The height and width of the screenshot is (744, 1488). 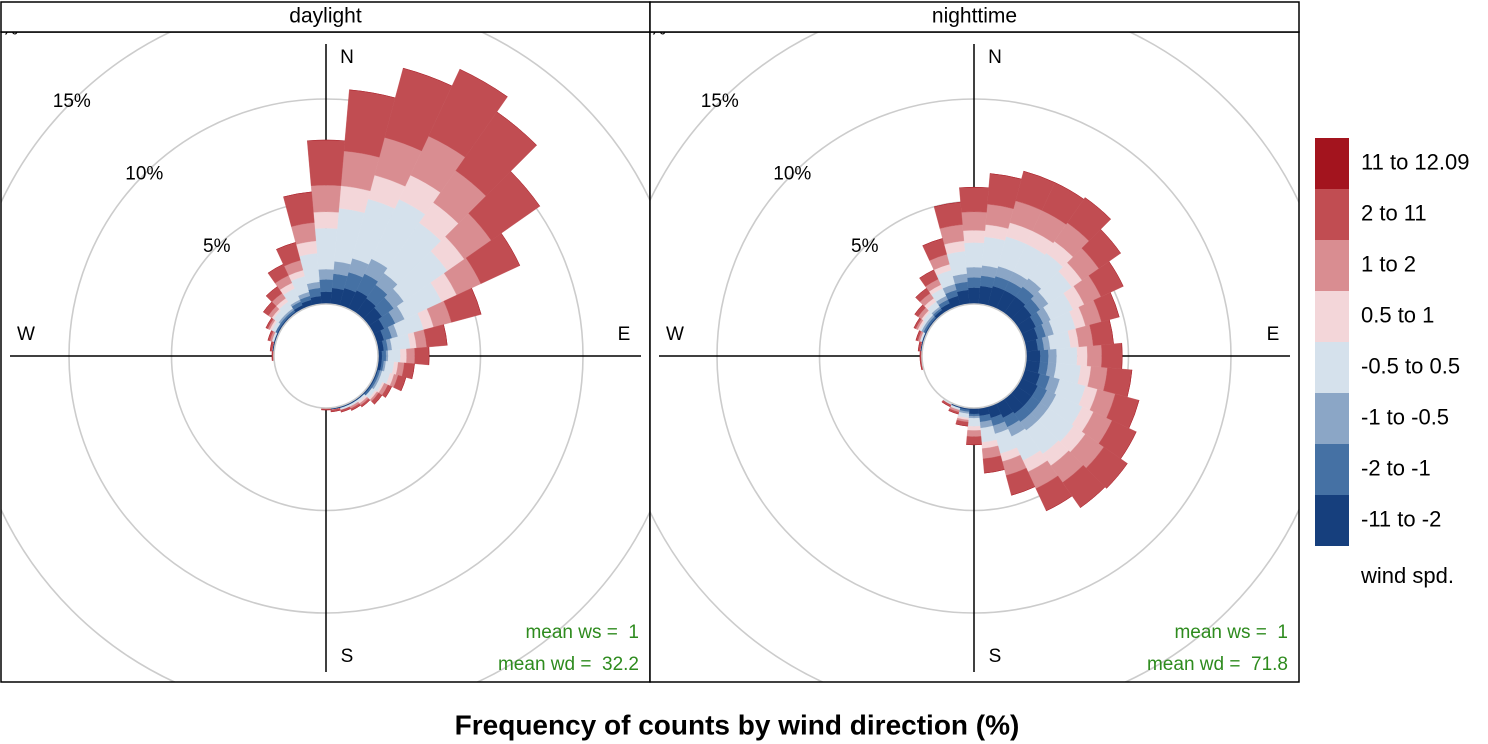 What do you see at coordinates (1407, 575) in the screenshot?
I see `legend-title: wind spd.` at bounding box center [1407, 575].